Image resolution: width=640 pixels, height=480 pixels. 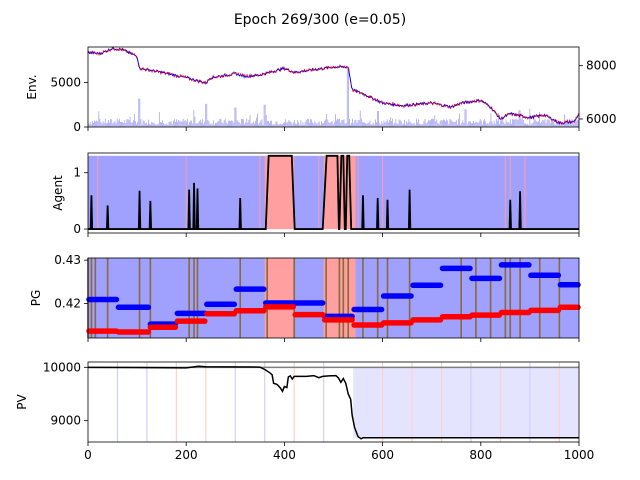 What do you see at coordinates (601, 66) in the screenshot?
I see `y-tick-label-right: 8000` at bounding box center [601, 66].